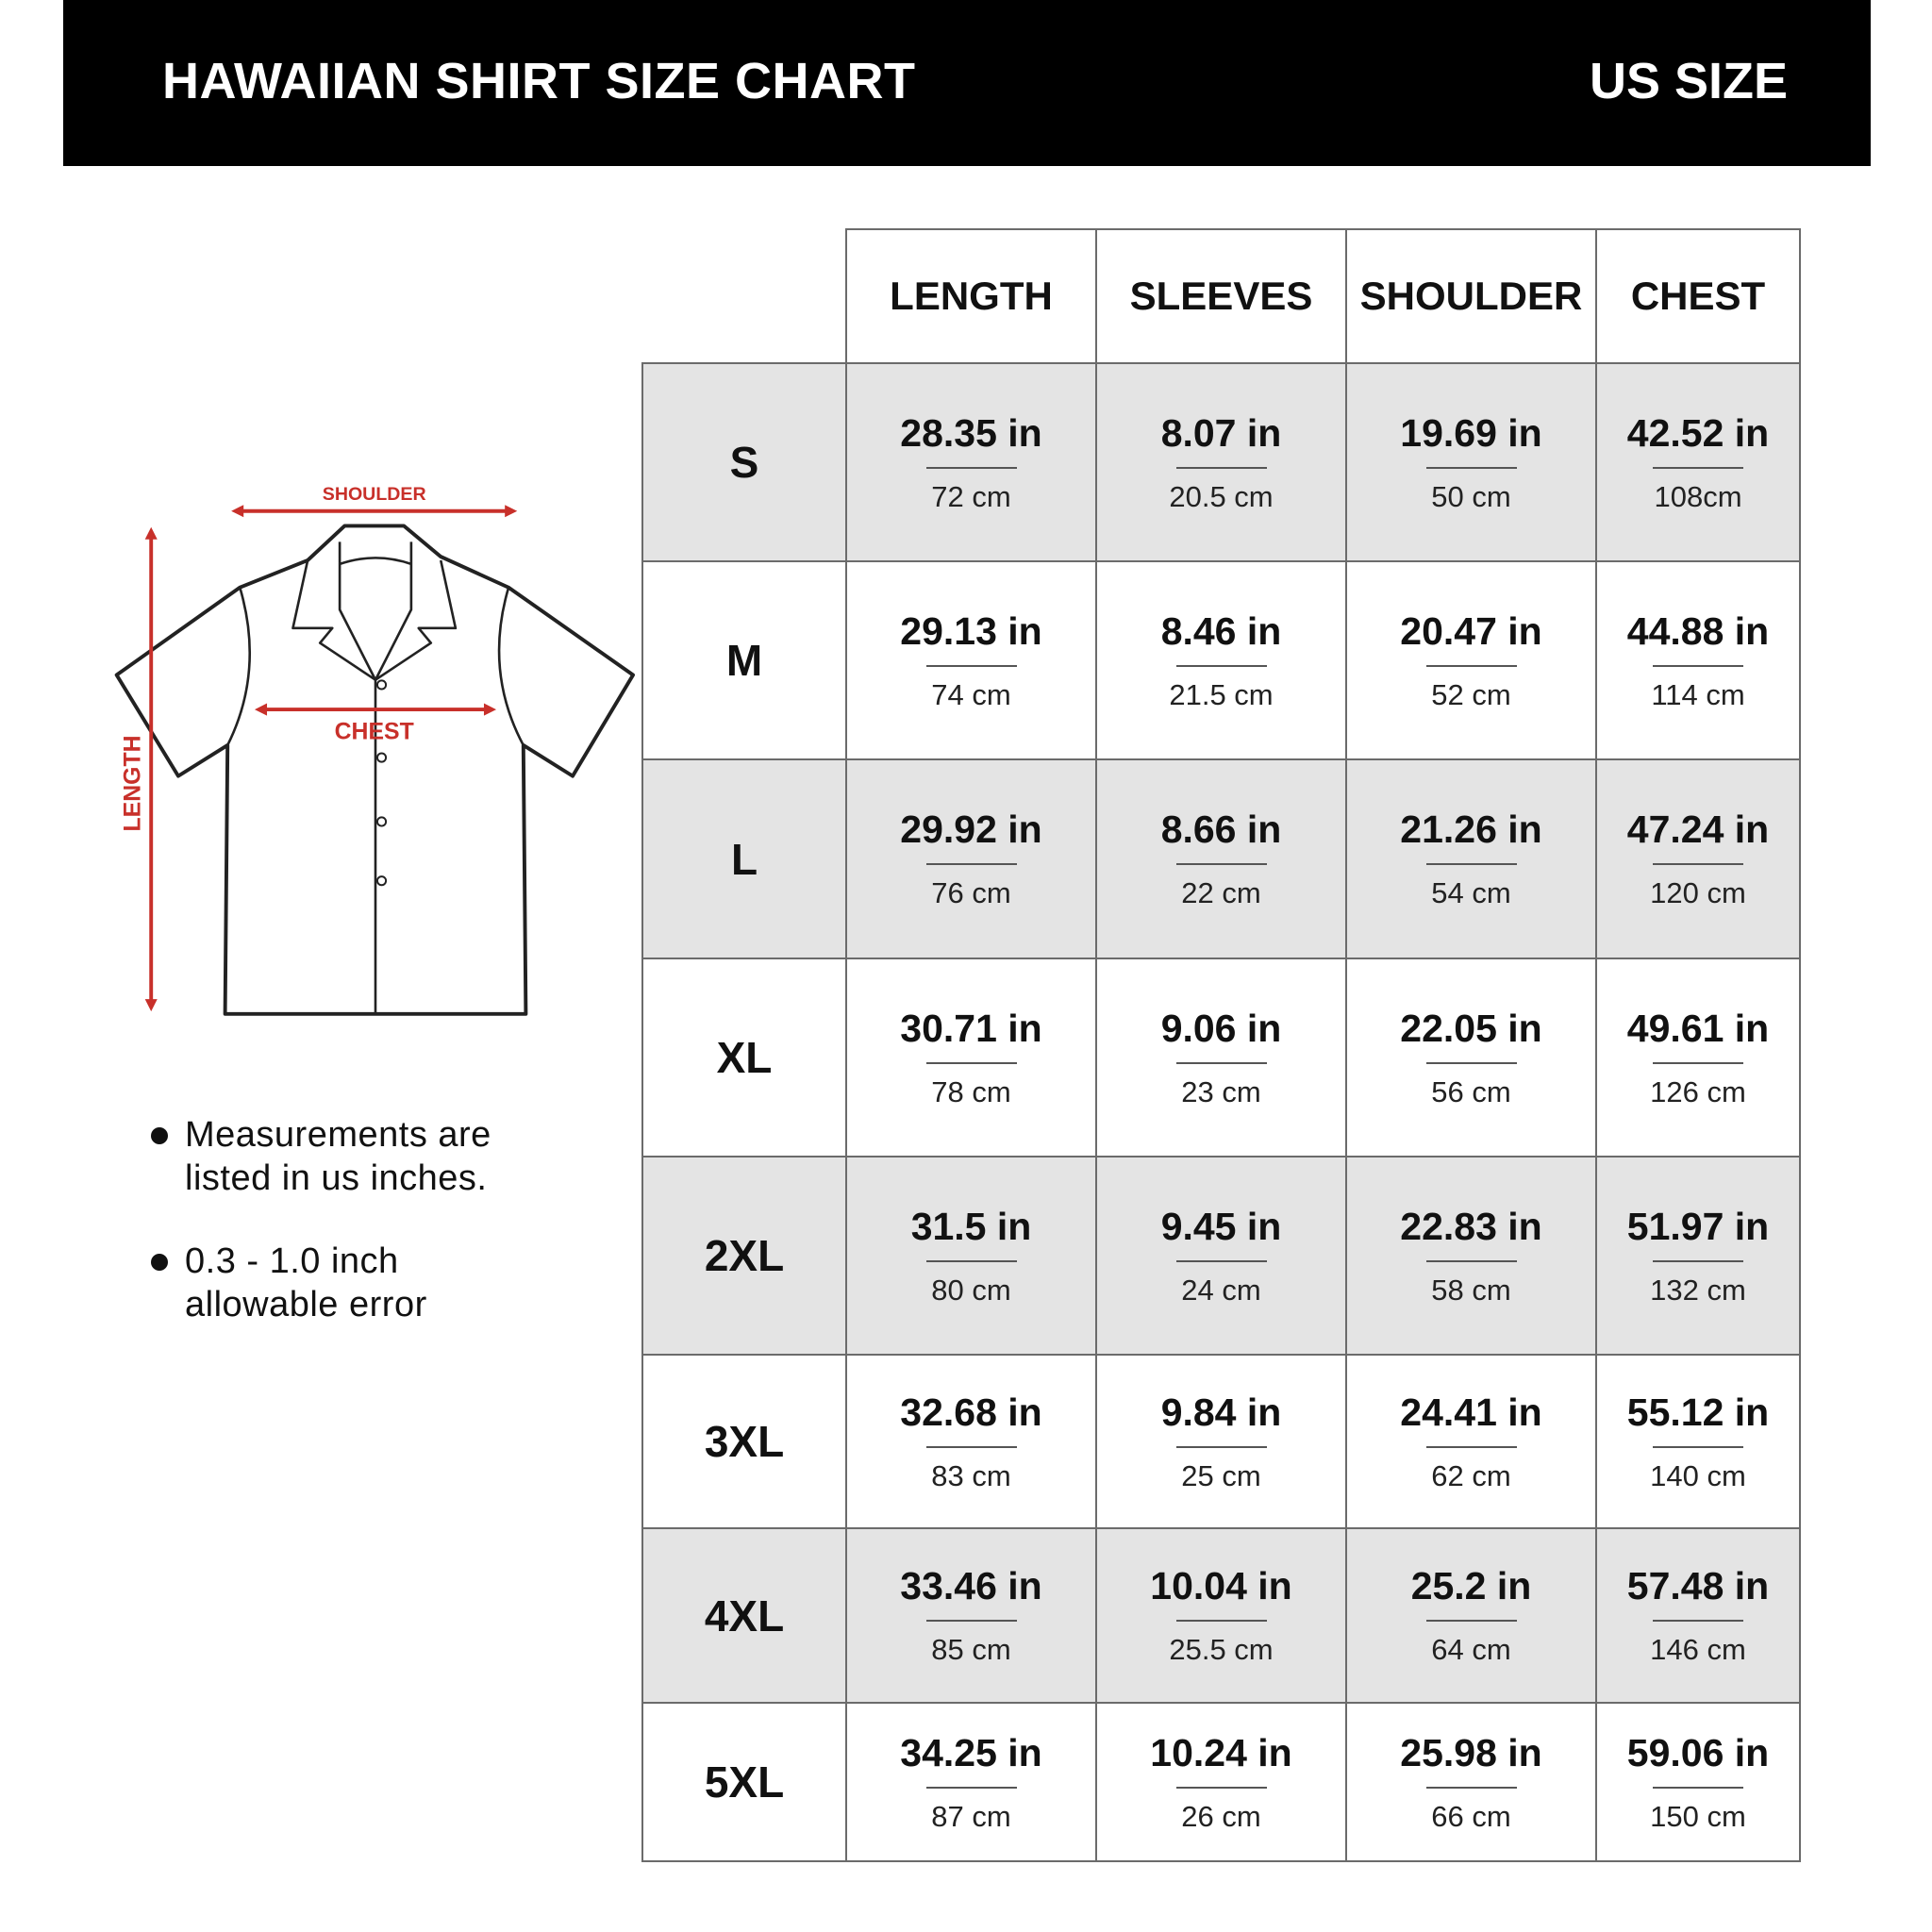 Image resolution: width=1932 pixels, height=1932 pixels. Describe the element at coordinates (1471, 859) in the screenshot. I see `measurement-cell: 21.26 in 54 cm` at that location.